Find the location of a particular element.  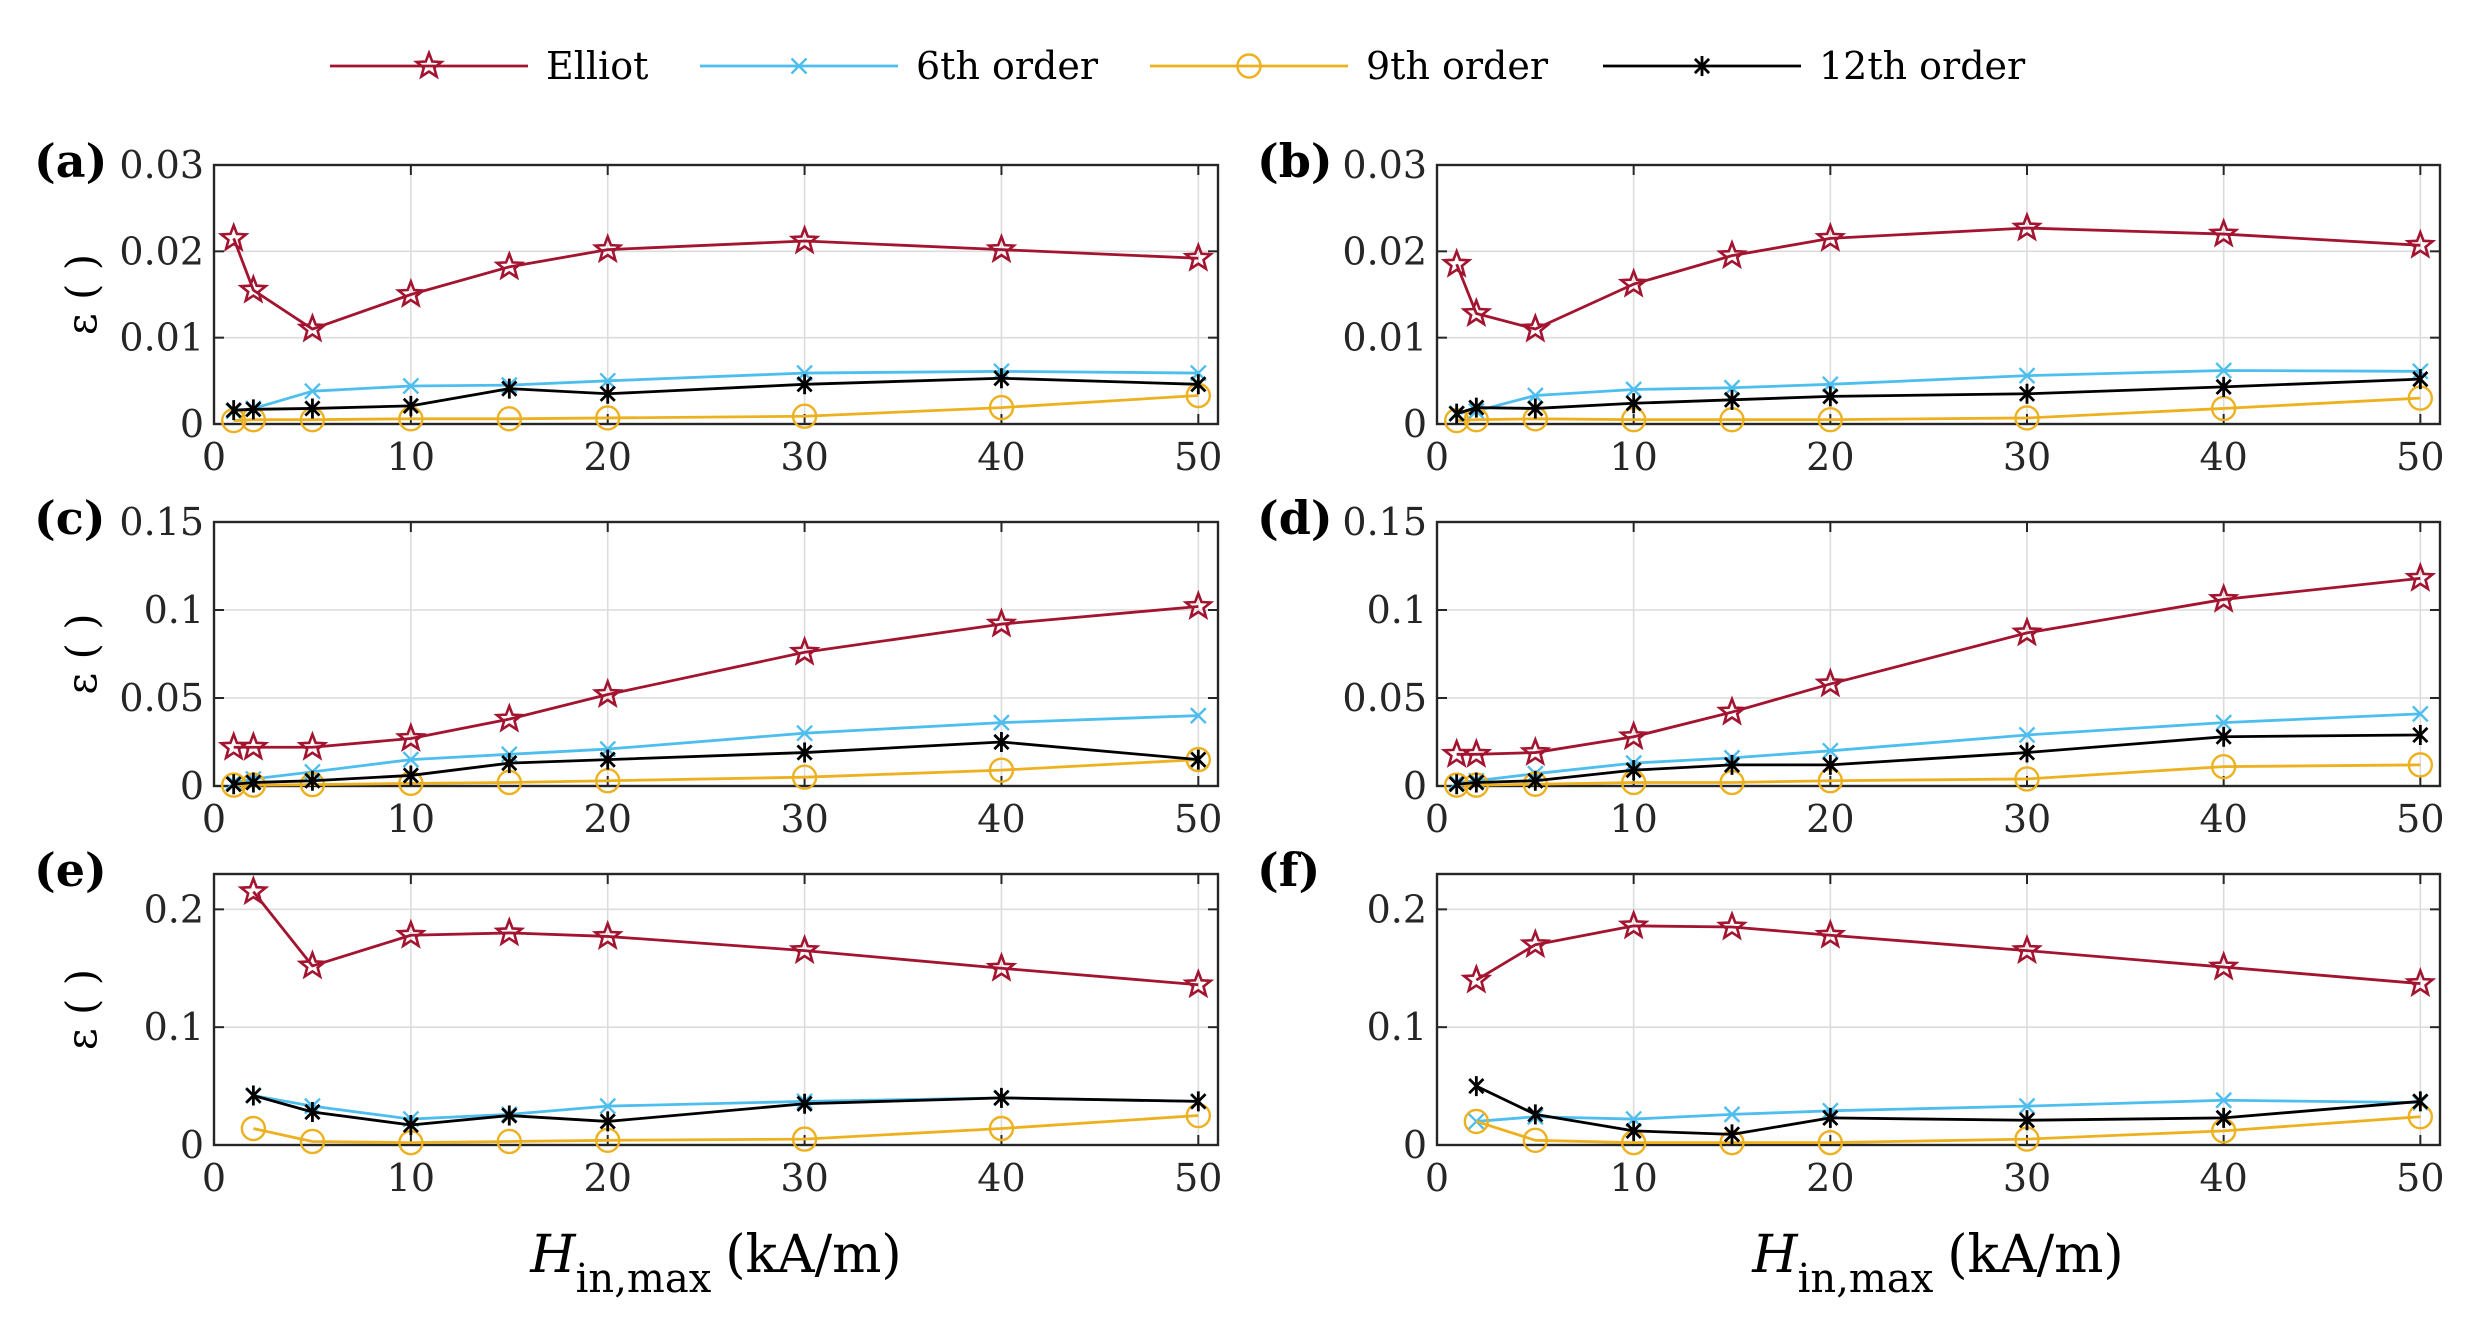

x-axis-label-subscript: in,max is located at coordinates (644, 1279).